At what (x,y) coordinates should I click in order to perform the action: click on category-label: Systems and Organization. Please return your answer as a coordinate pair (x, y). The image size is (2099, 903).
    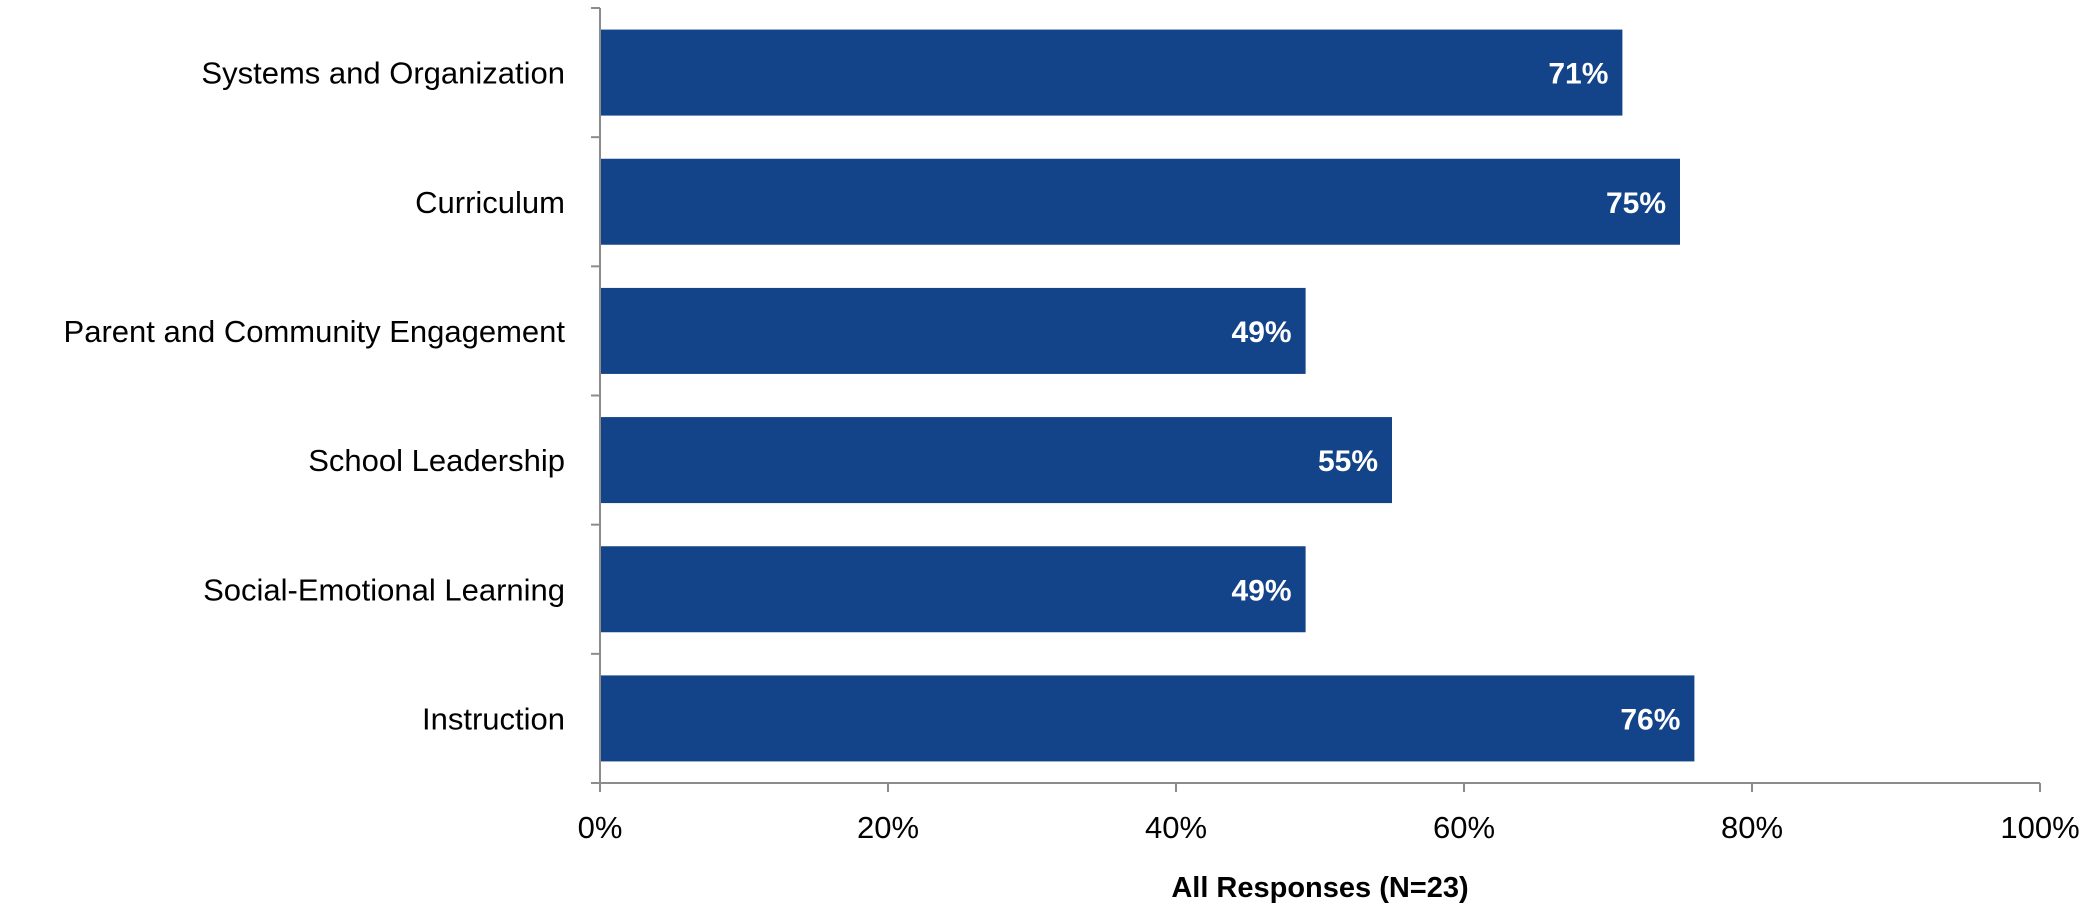
    Looking at the image, I should click on (383, 73).